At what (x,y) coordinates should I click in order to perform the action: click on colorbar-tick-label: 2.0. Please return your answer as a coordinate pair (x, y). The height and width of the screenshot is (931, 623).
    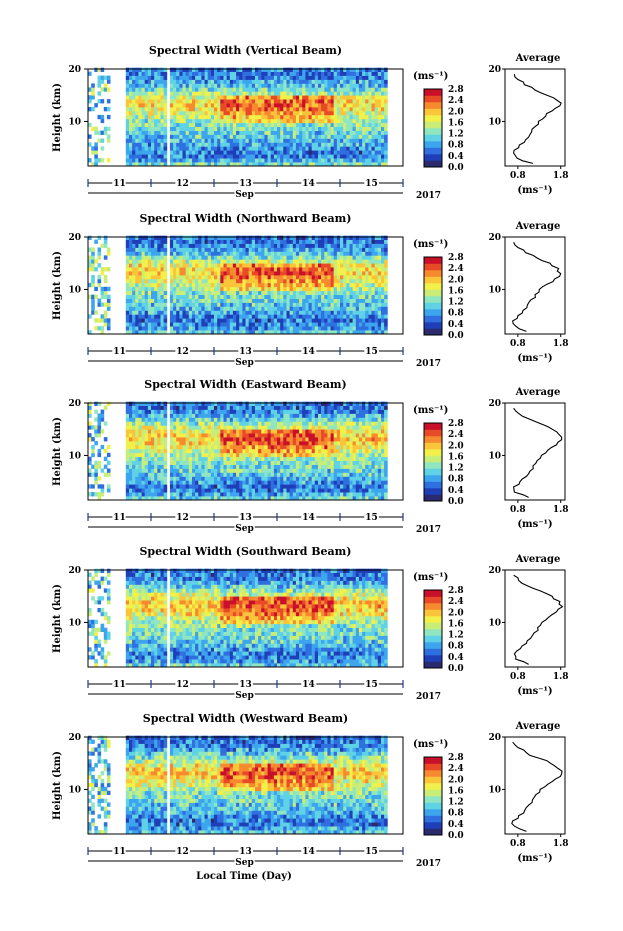
    Looking at the image, I should click on (456, 112).